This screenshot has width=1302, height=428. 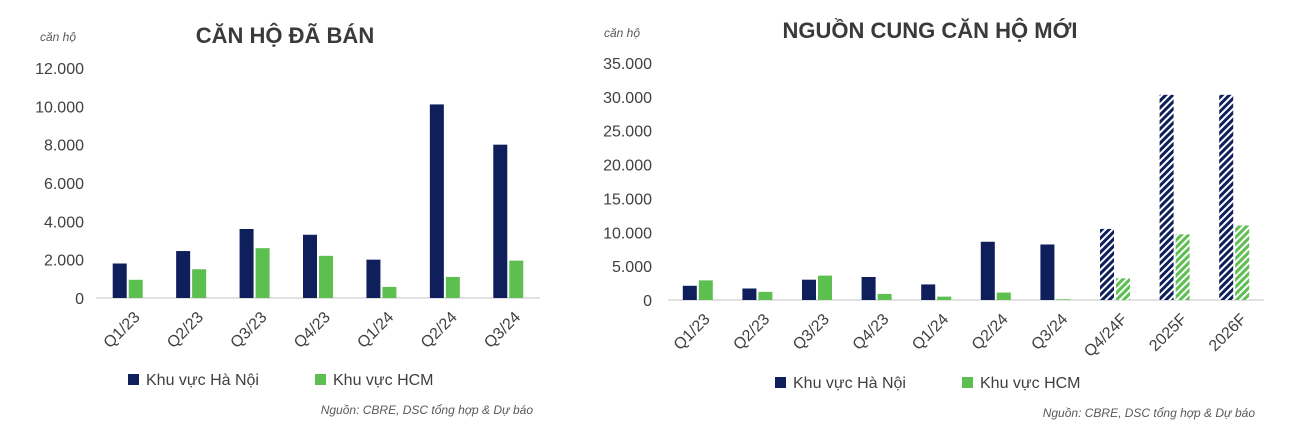 I want to click on y-tick-label: 20.000, so click(x=627, y=166).